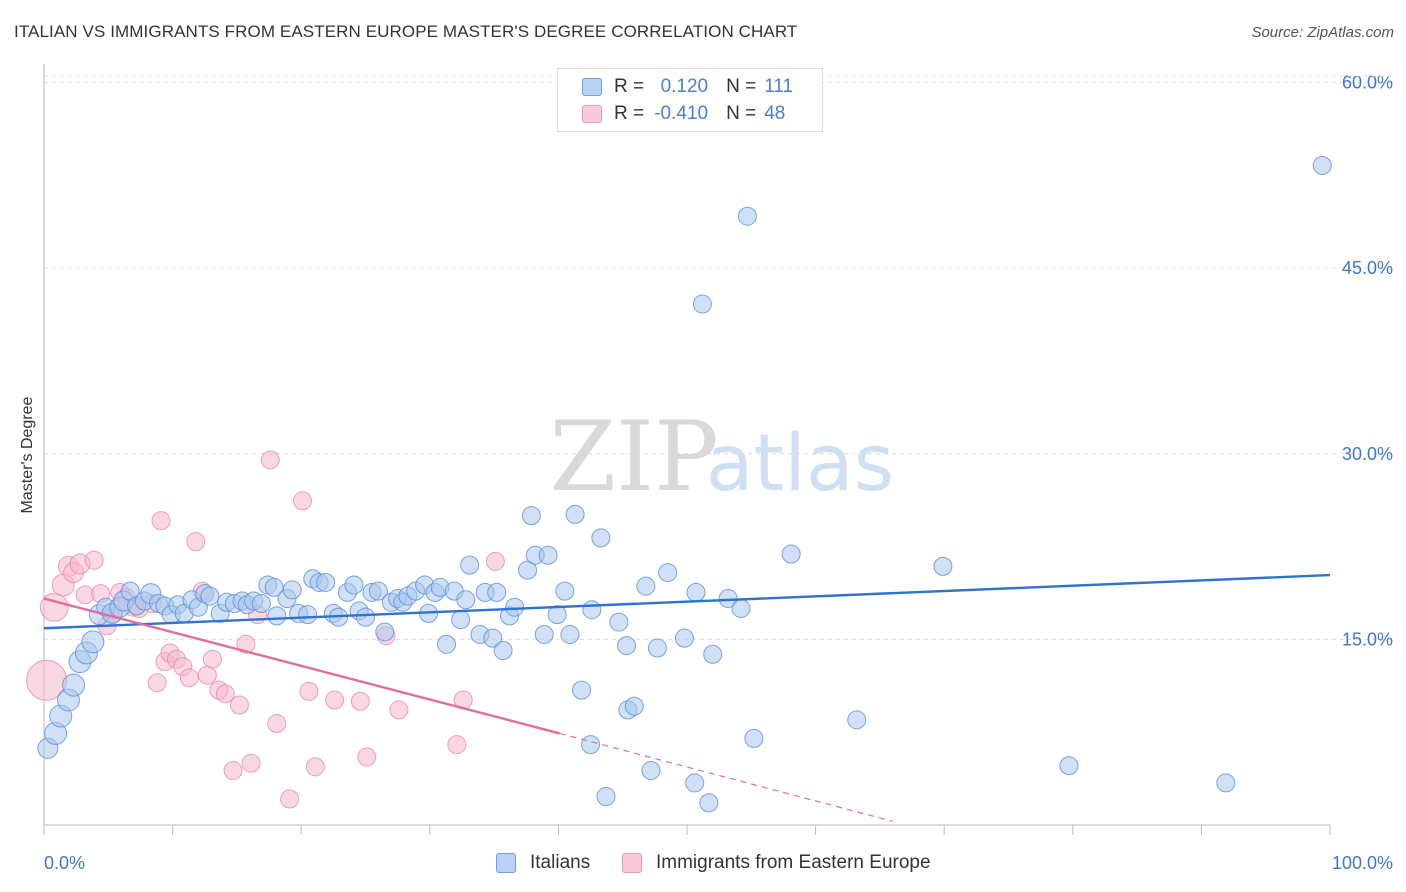 This screenshot has height=892, width=1406. Describe the element at coordinates (776, 863) in the screenshot. I see `legend-item-immigrants: Immigrants from Eastern Europe` at that location.